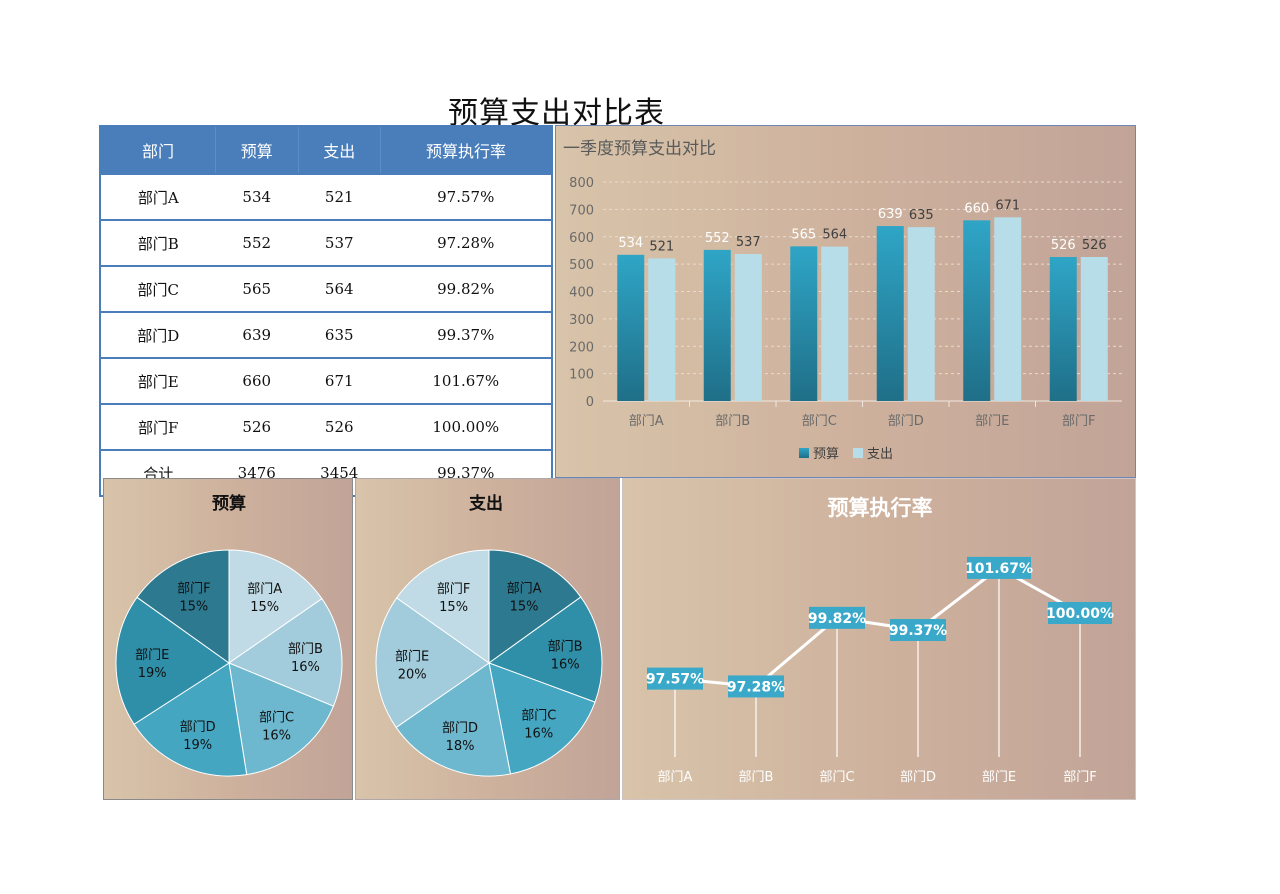  I want to click on y-tick-label: 400, so click(581, 293).